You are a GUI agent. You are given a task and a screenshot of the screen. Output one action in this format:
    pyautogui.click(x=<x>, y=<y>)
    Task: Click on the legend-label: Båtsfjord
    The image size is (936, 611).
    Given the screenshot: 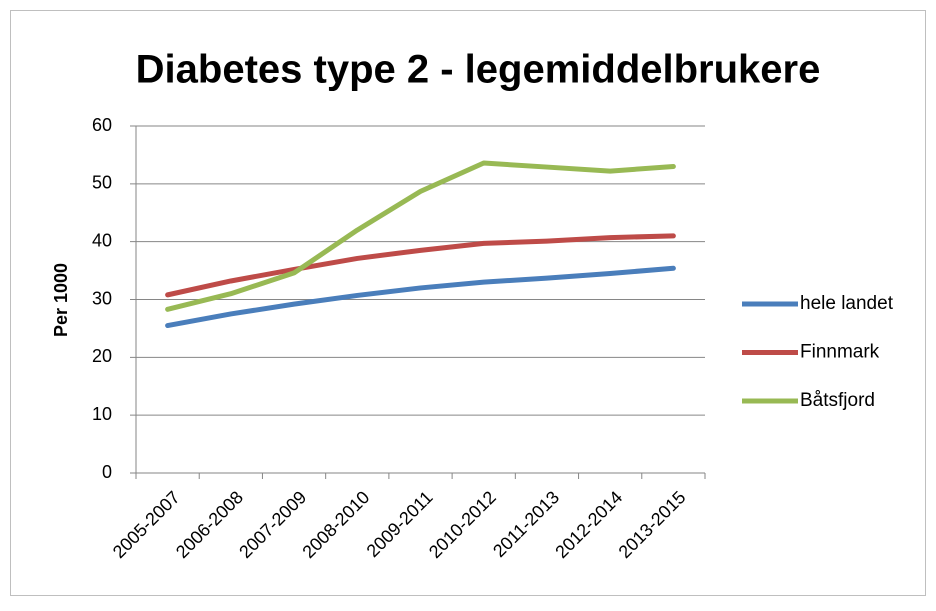 What is the action you would take?
    pyautogui.click(x=837, y=400)
    